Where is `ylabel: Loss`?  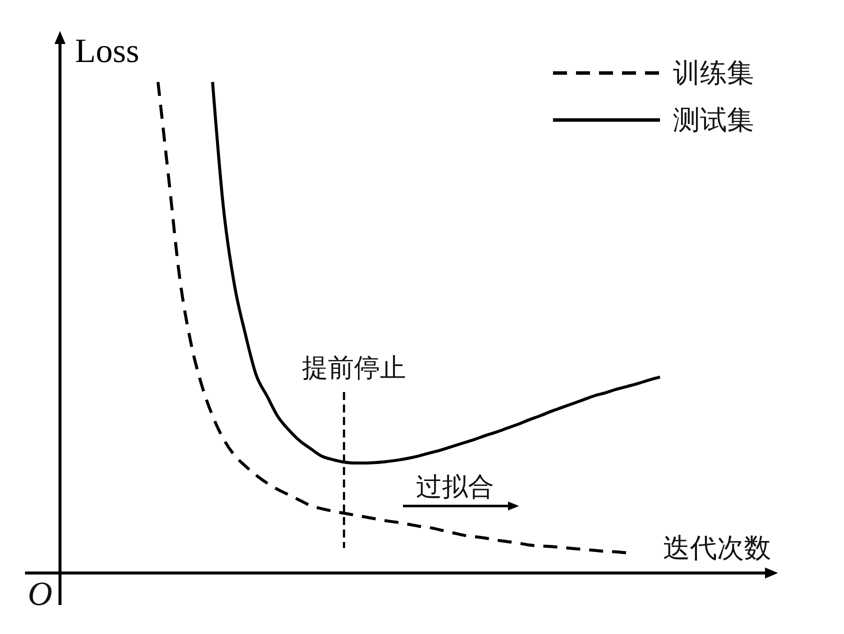 ylabel: Loss is located at coordinates (107, 51).